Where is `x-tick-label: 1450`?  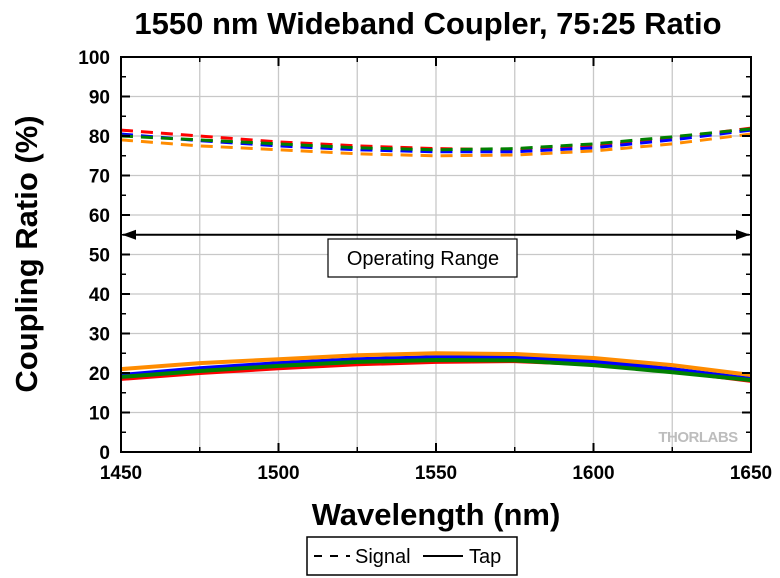
x-tick-label: 1450 is located at coordinates (121, 473).